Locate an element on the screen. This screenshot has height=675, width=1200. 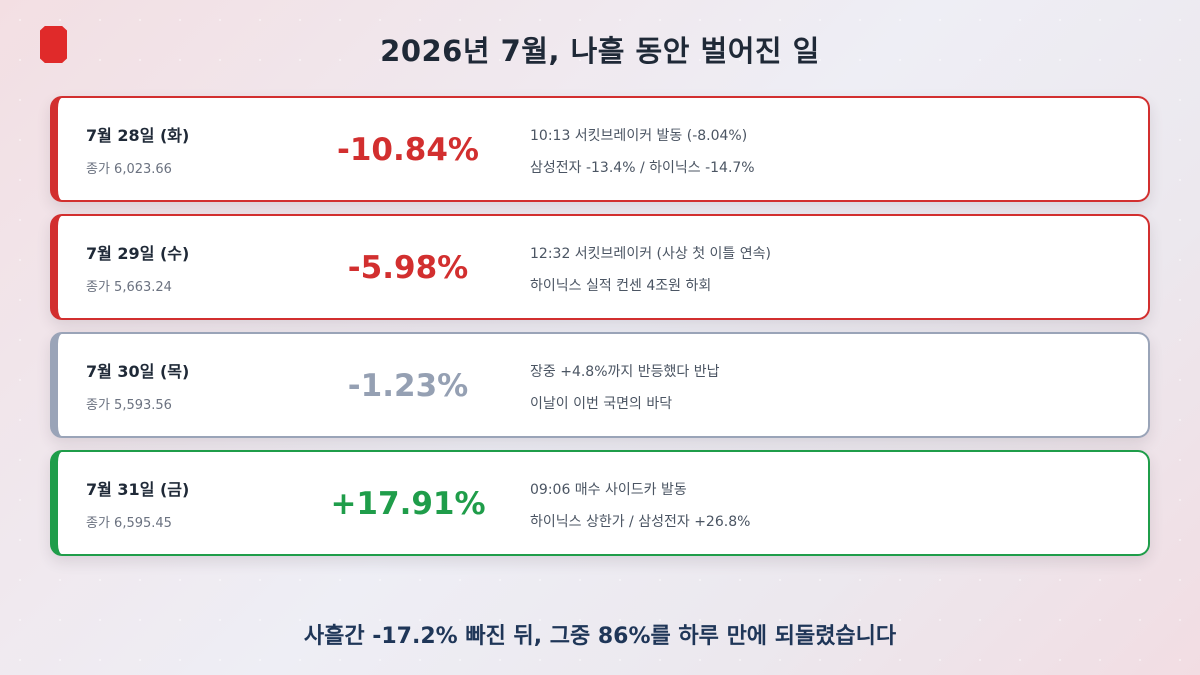
day-note-1: 장중 +4.8%까지 반등했다 반납 is located at coordinates (625, 372).